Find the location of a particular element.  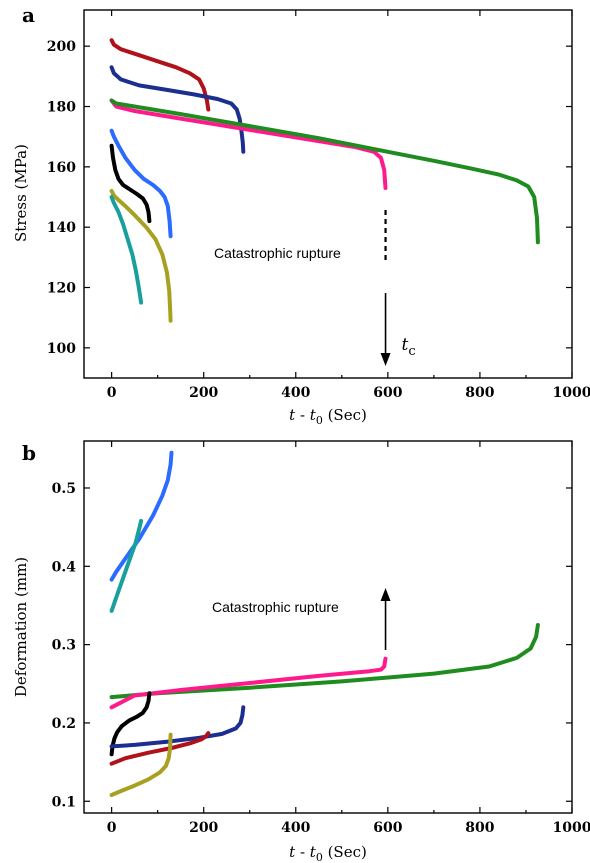

y-tick-label: 100 is located at coordinates (61, 349).